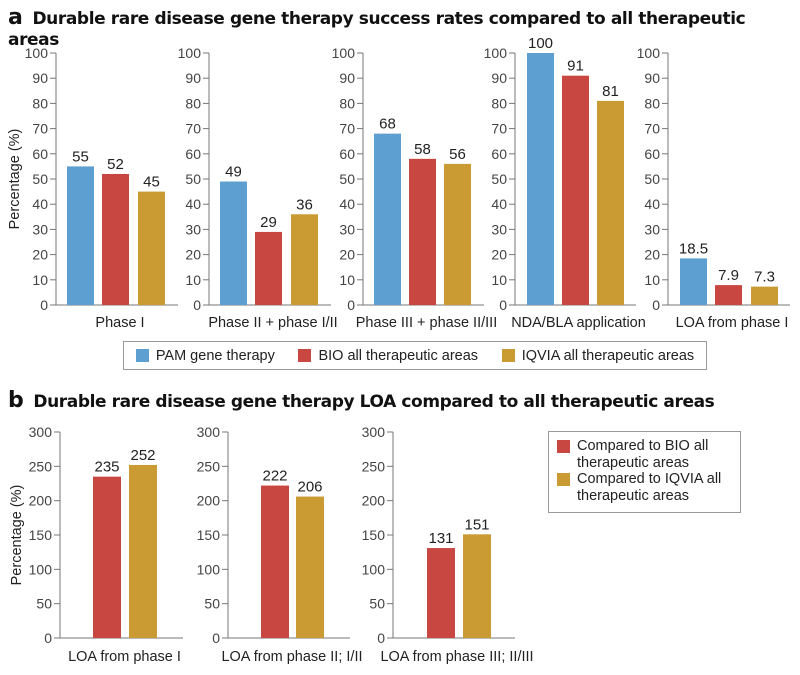 The image size is (800, 675). What do you see at coordinates (499, 103) in the screenshot?
I see `a-nda-bla-application-ytick-label: 80` at bounding box center [499, 103].